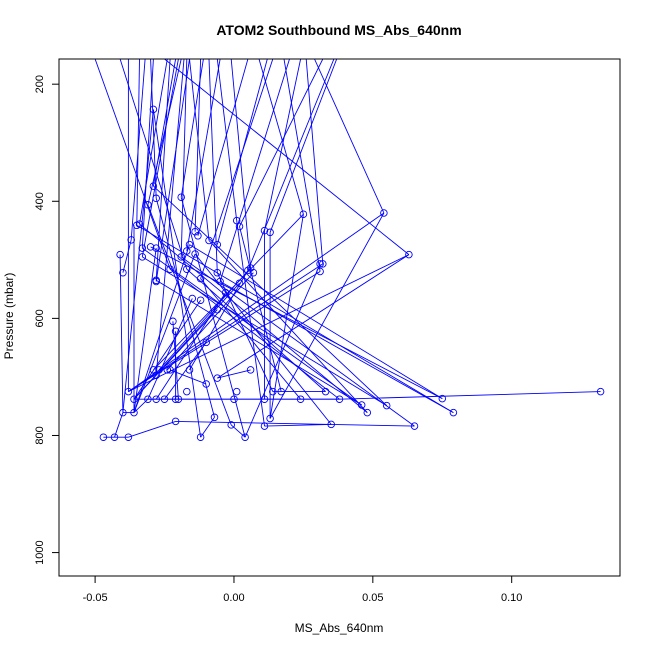 The image size is (650, 650). I want to click on x-tick-label: 0.10, so click(511, 598).